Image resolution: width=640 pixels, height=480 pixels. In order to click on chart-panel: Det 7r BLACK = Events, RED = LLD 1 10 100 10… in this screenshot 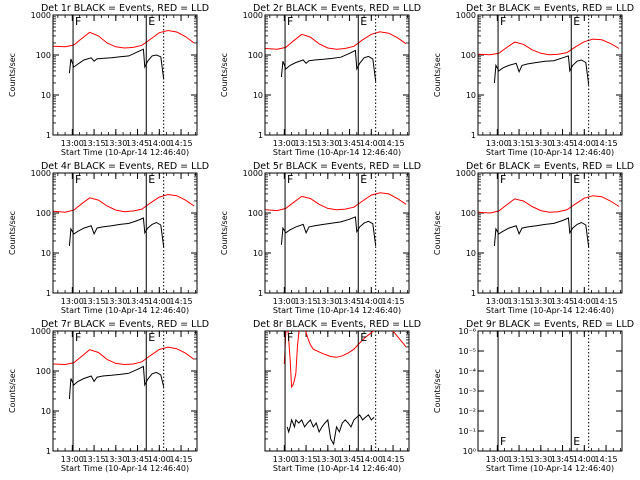, I will do `click(108, 396)`.